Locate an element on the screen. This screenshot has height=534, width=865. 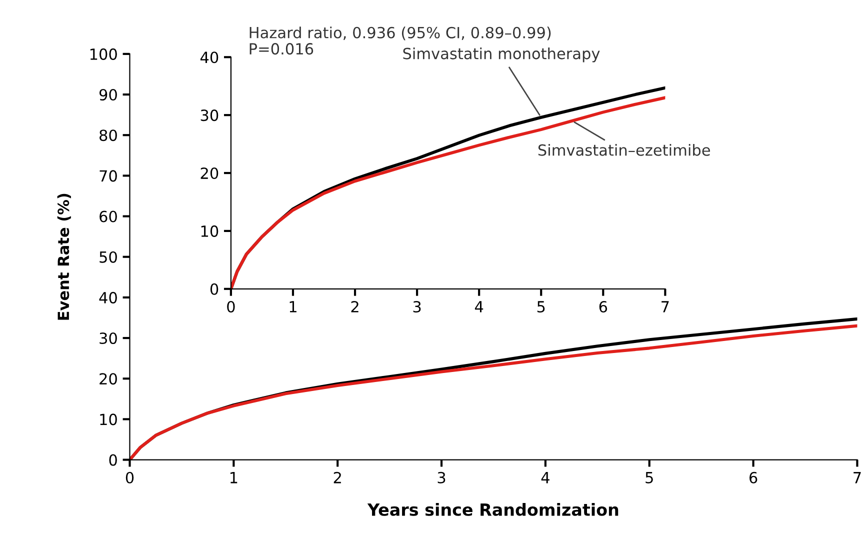
series-label: Simvastatin–ezetimibe is located at coordinates (624, 150).